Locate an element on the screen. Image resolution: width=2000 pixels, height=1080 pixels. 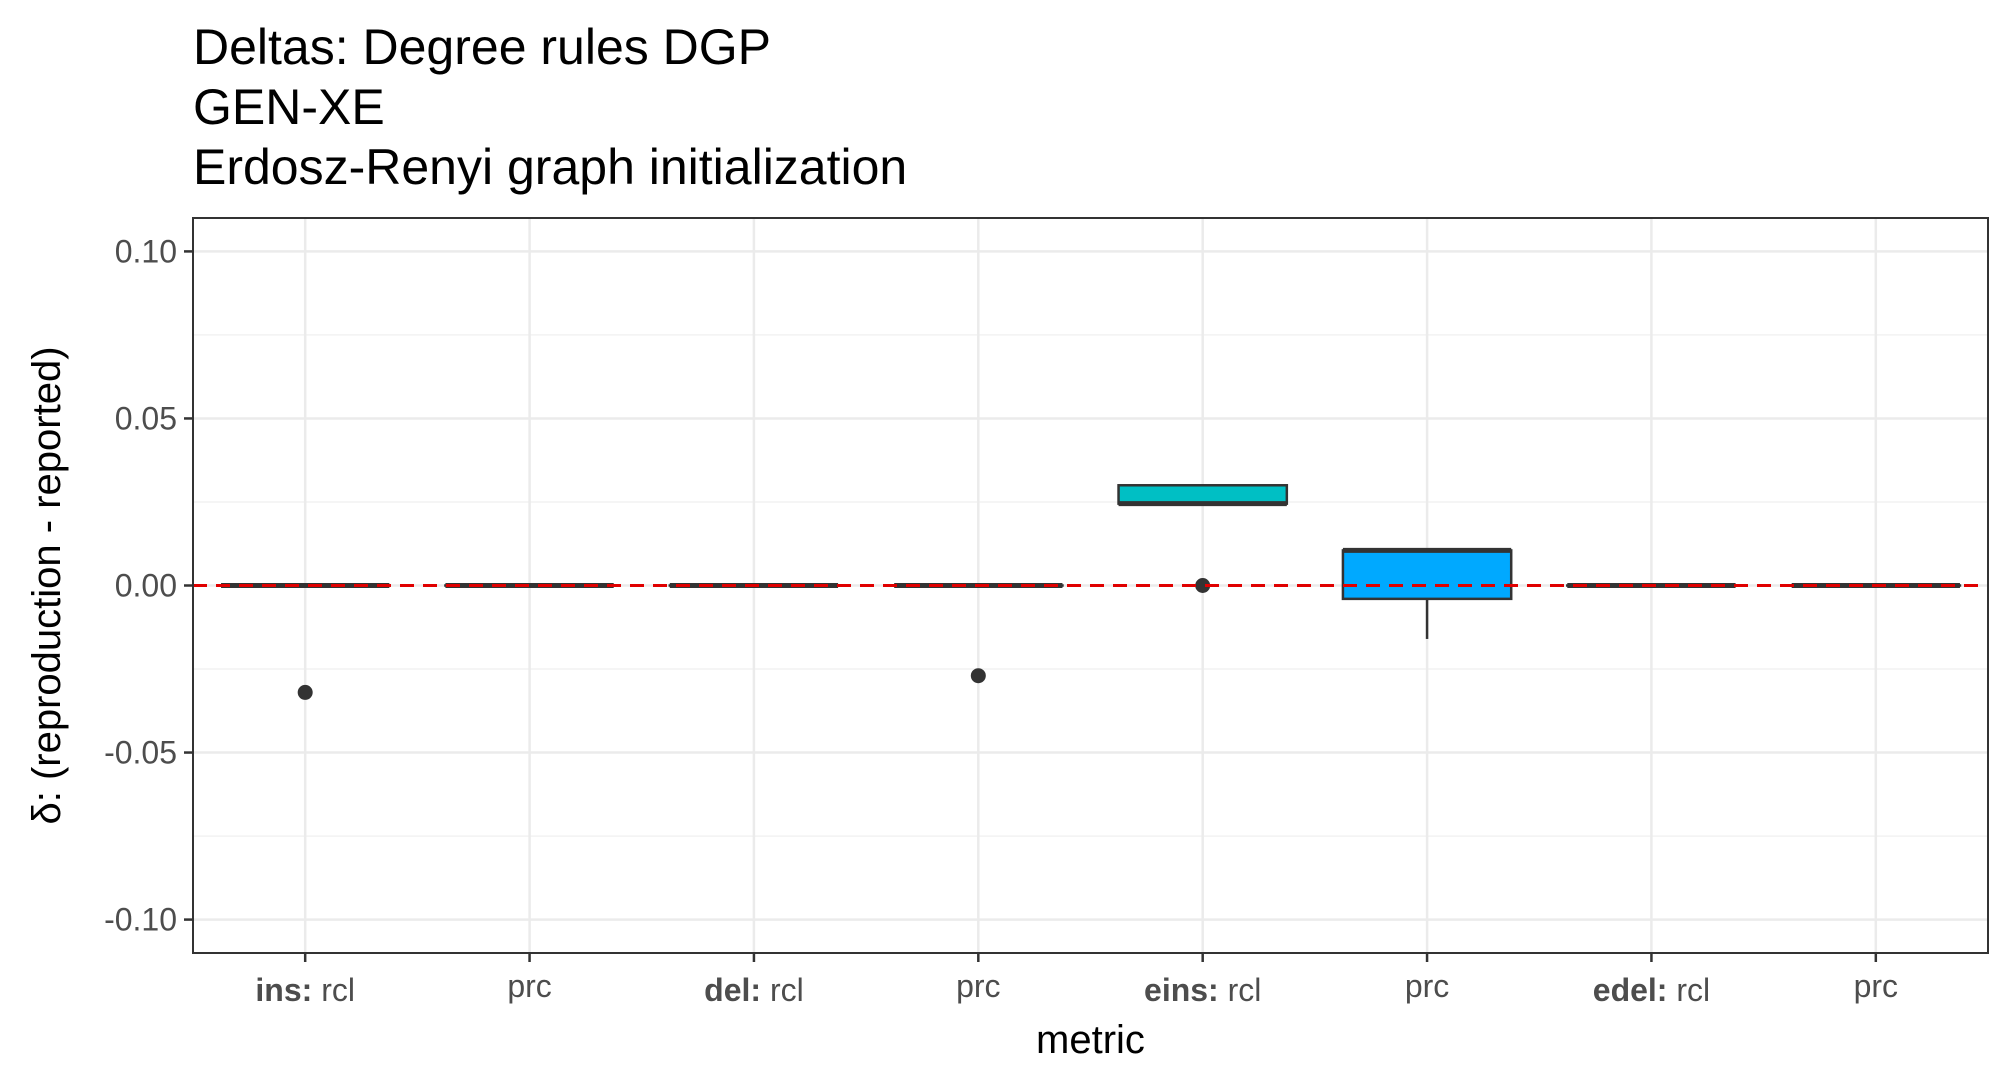
x-tick-label-group: edel: is located at coordinates (1635, 990).